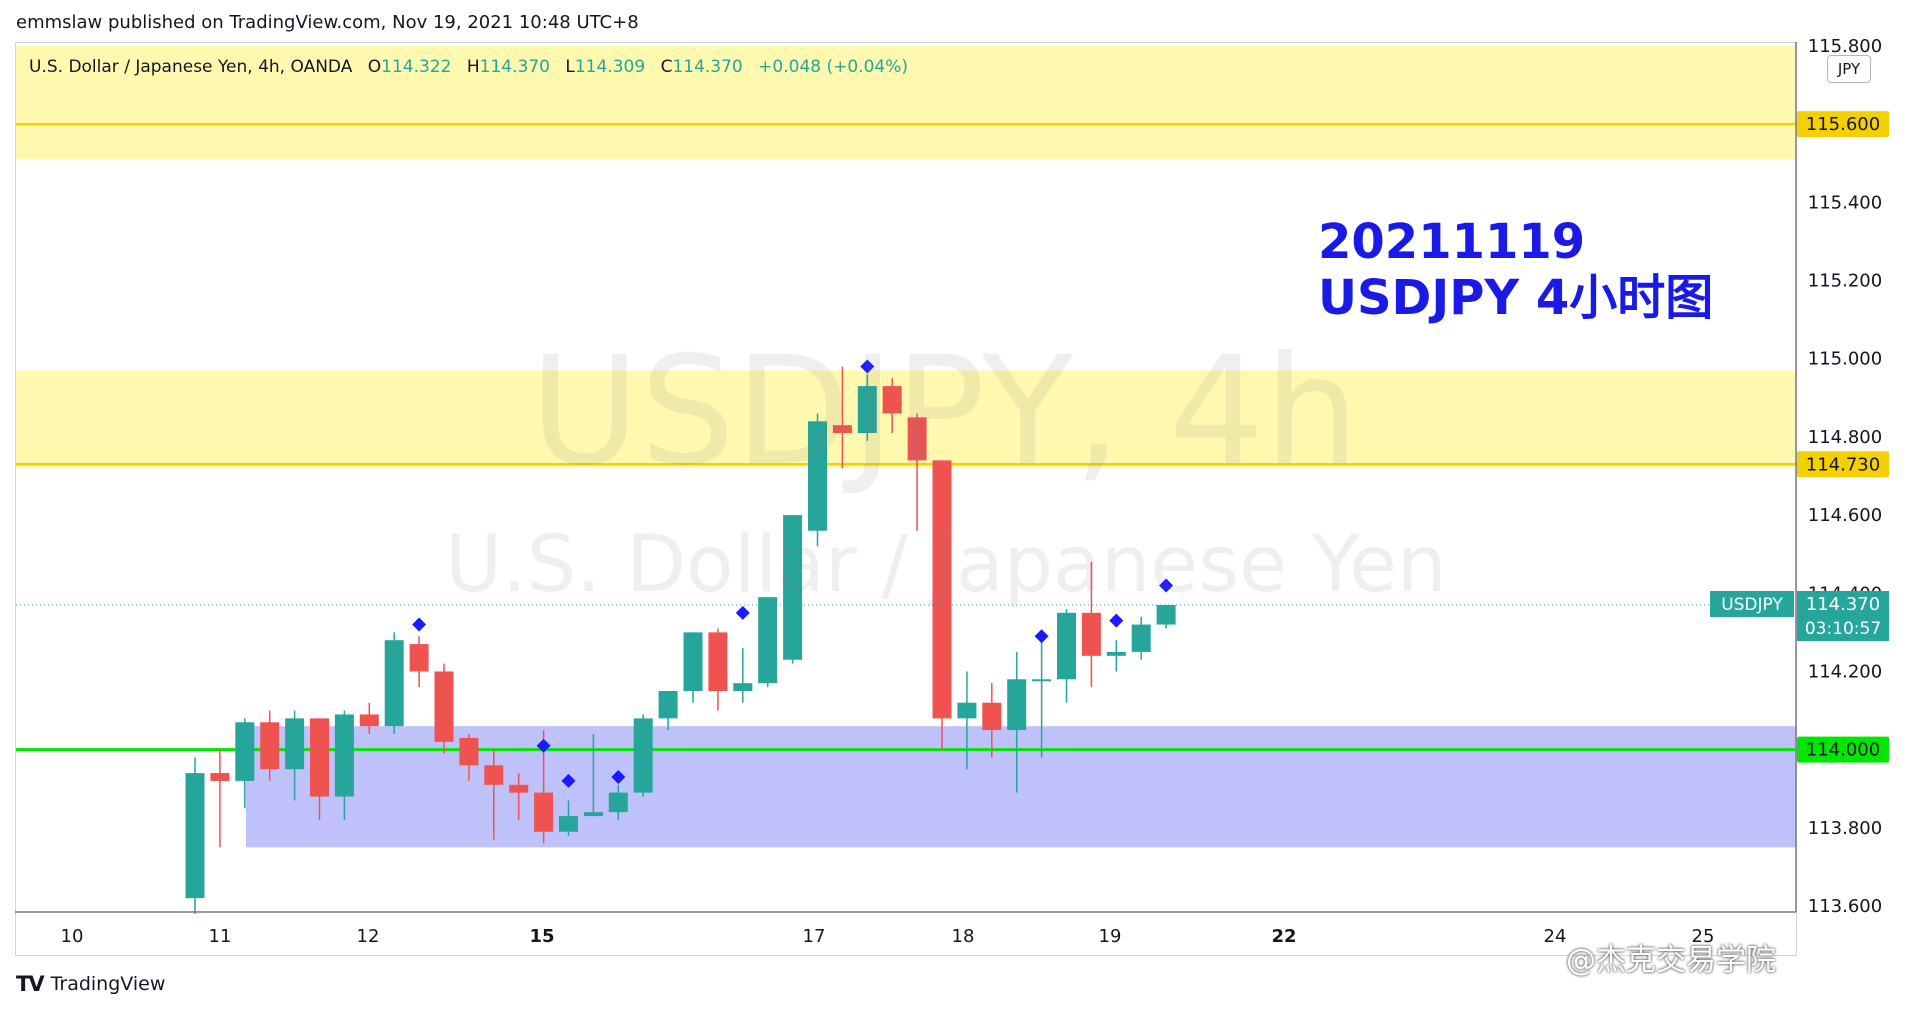 Image resolution: width=1920 pixels, height=1013 pixels. What do you see at coordinates (707, 67) in the screenshot?
I see `legend-close: 114.370` at bounding box center [707, 67].